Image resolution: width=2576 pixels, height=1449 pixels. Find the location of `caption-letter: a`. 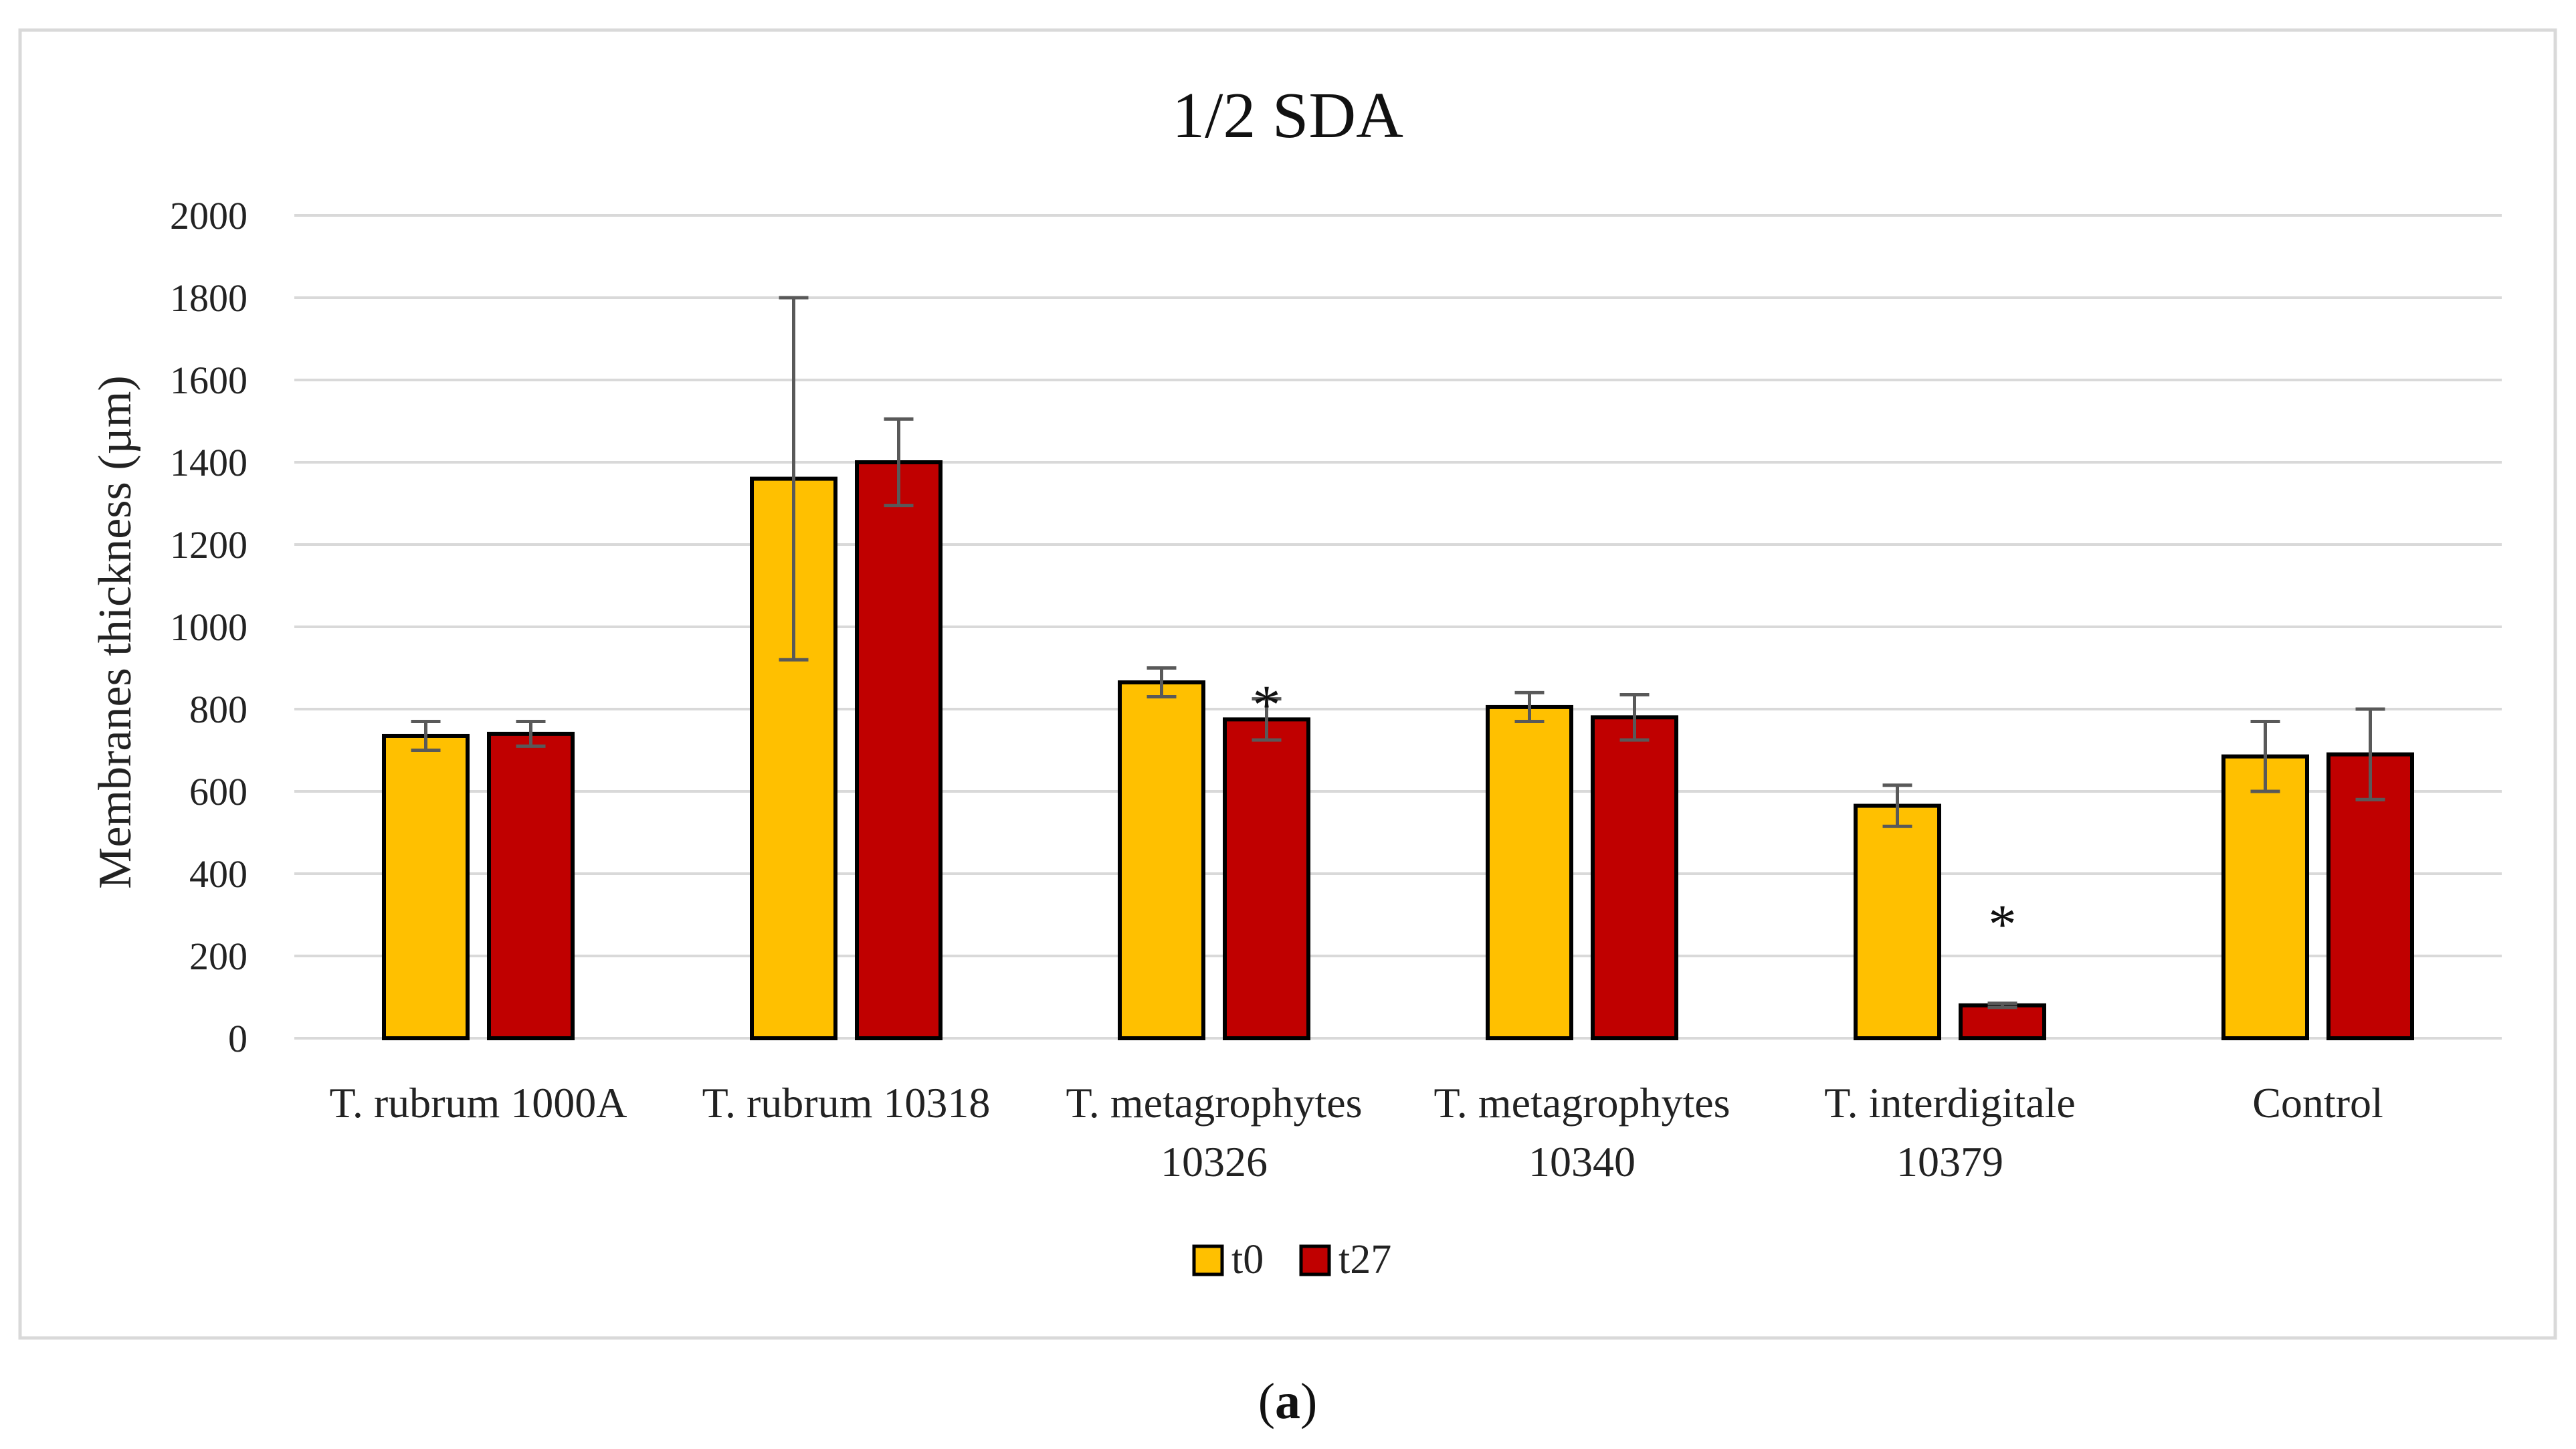

caption-letter: a is located at coordinates (1287, 1402).